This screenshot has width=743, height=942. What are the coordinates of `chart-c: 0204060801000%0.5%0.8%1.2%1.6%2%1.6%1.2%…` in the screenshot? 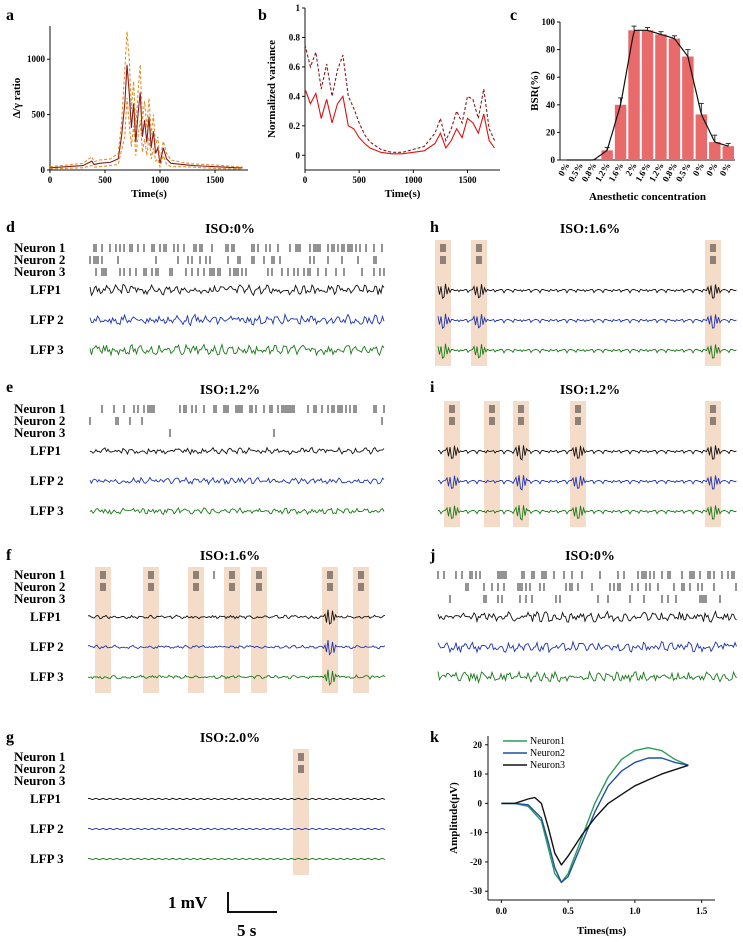 It's located at (632, 110).